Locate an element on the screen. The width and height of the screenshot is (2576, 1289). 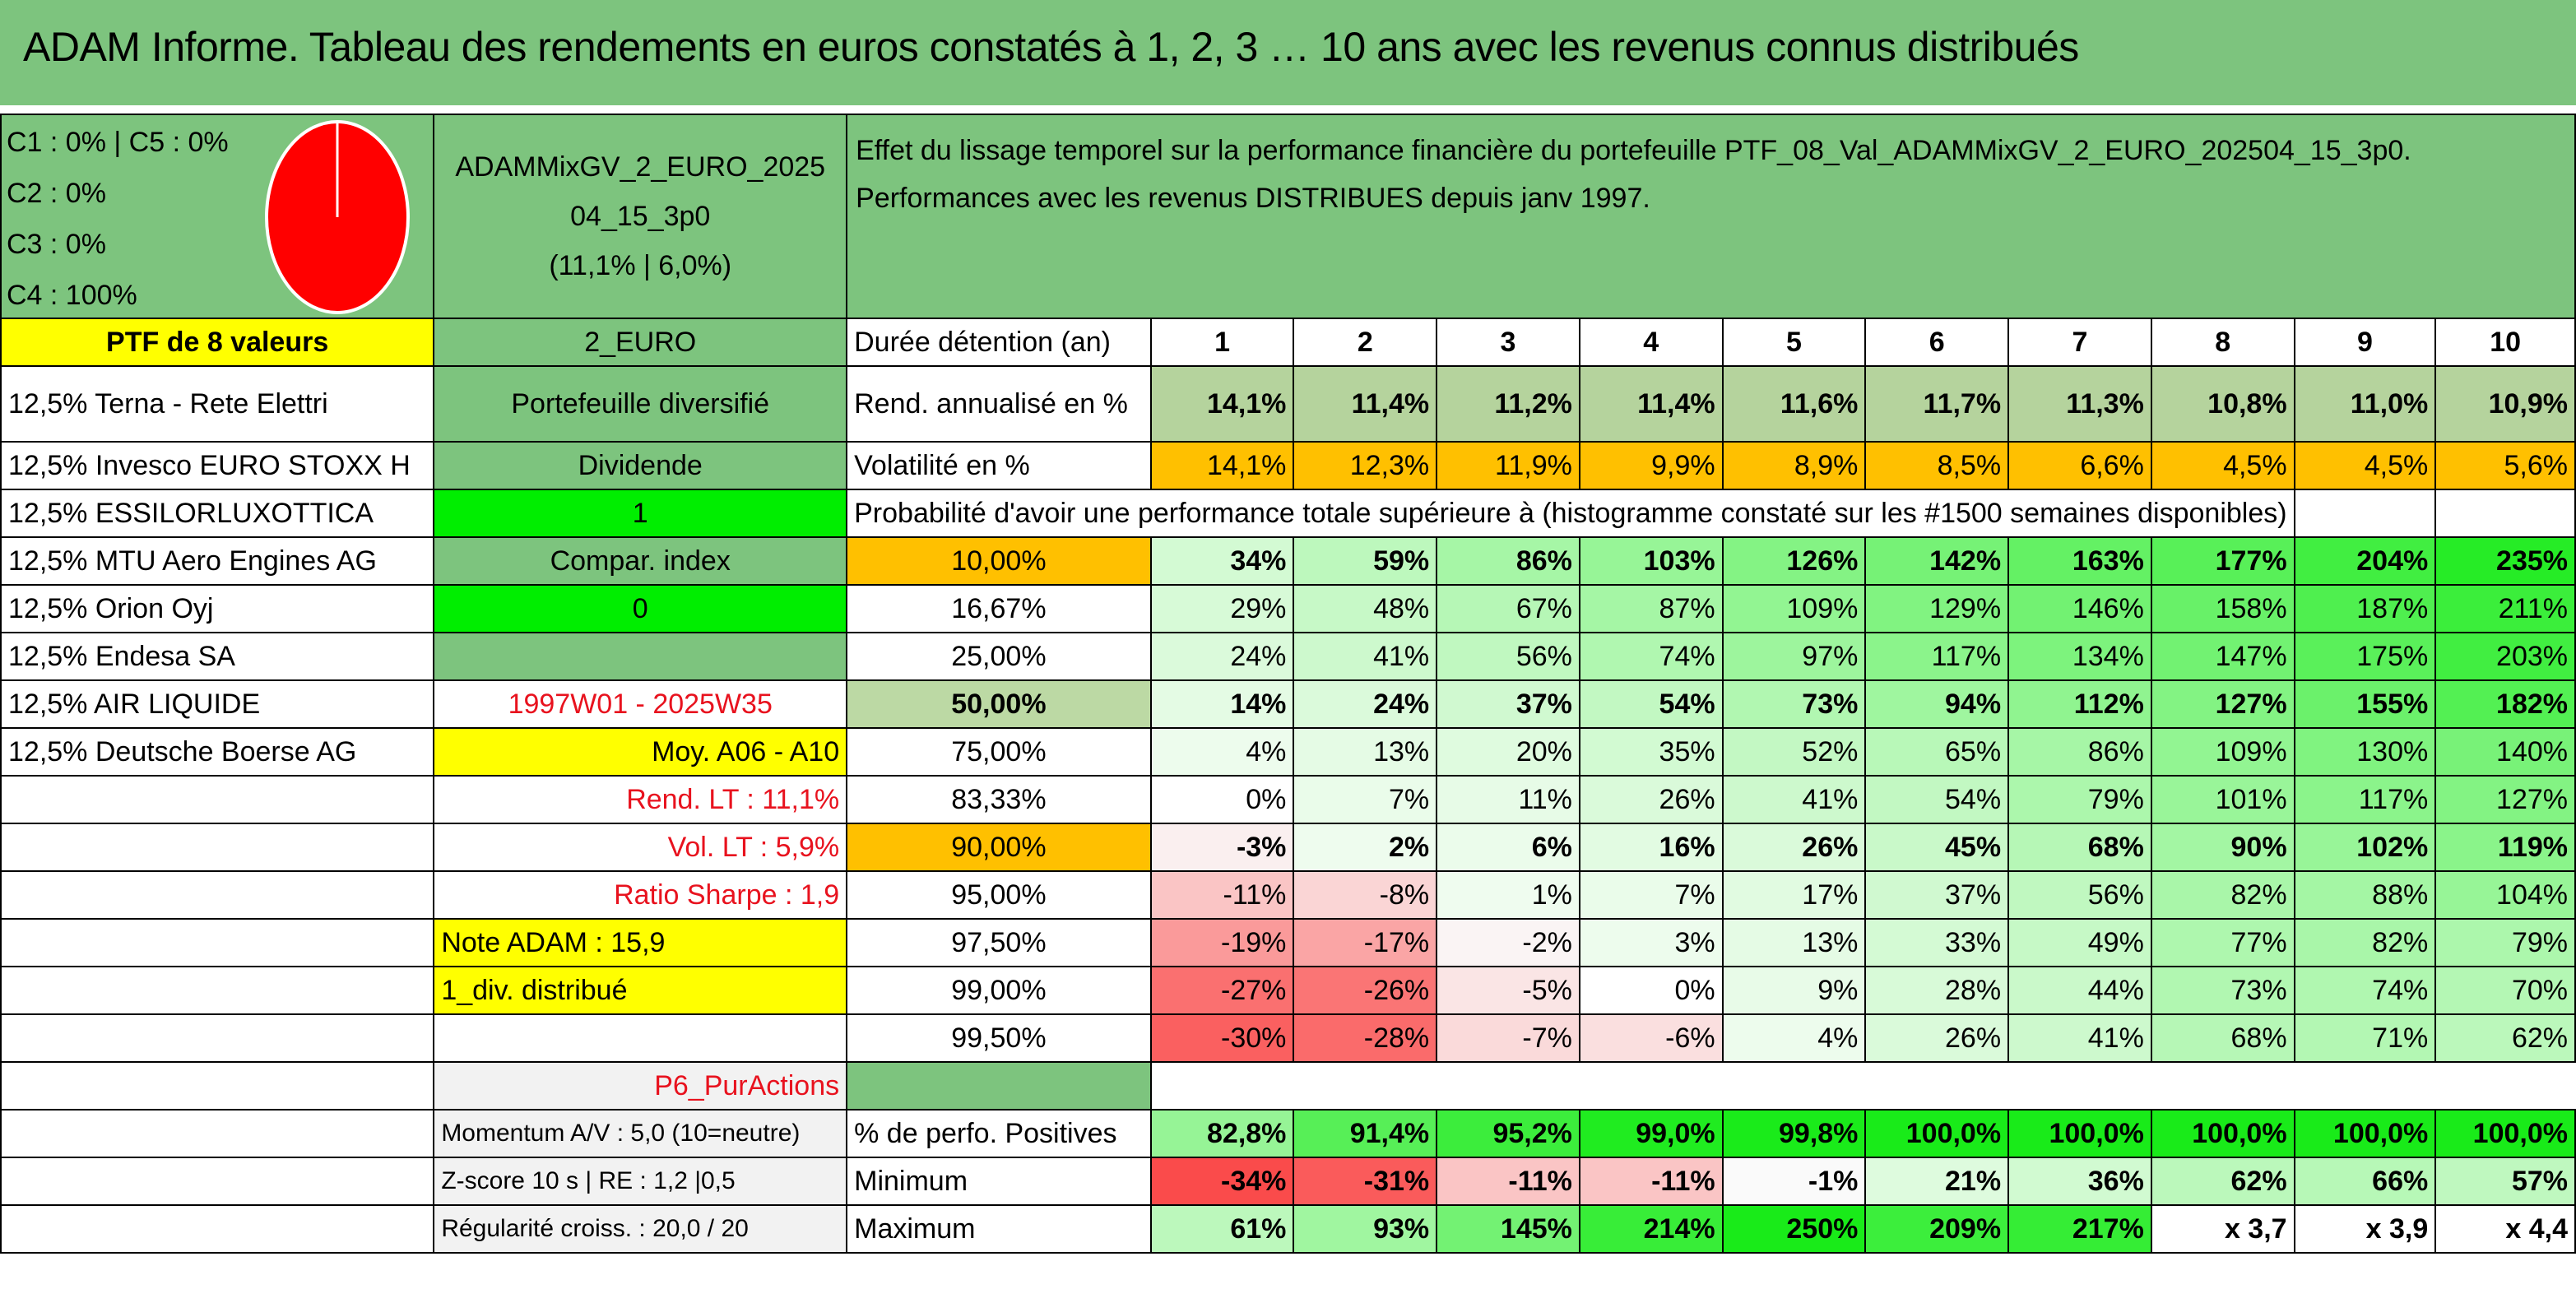
probability-value-cell: 65% is located at coordinates (1937, 752).